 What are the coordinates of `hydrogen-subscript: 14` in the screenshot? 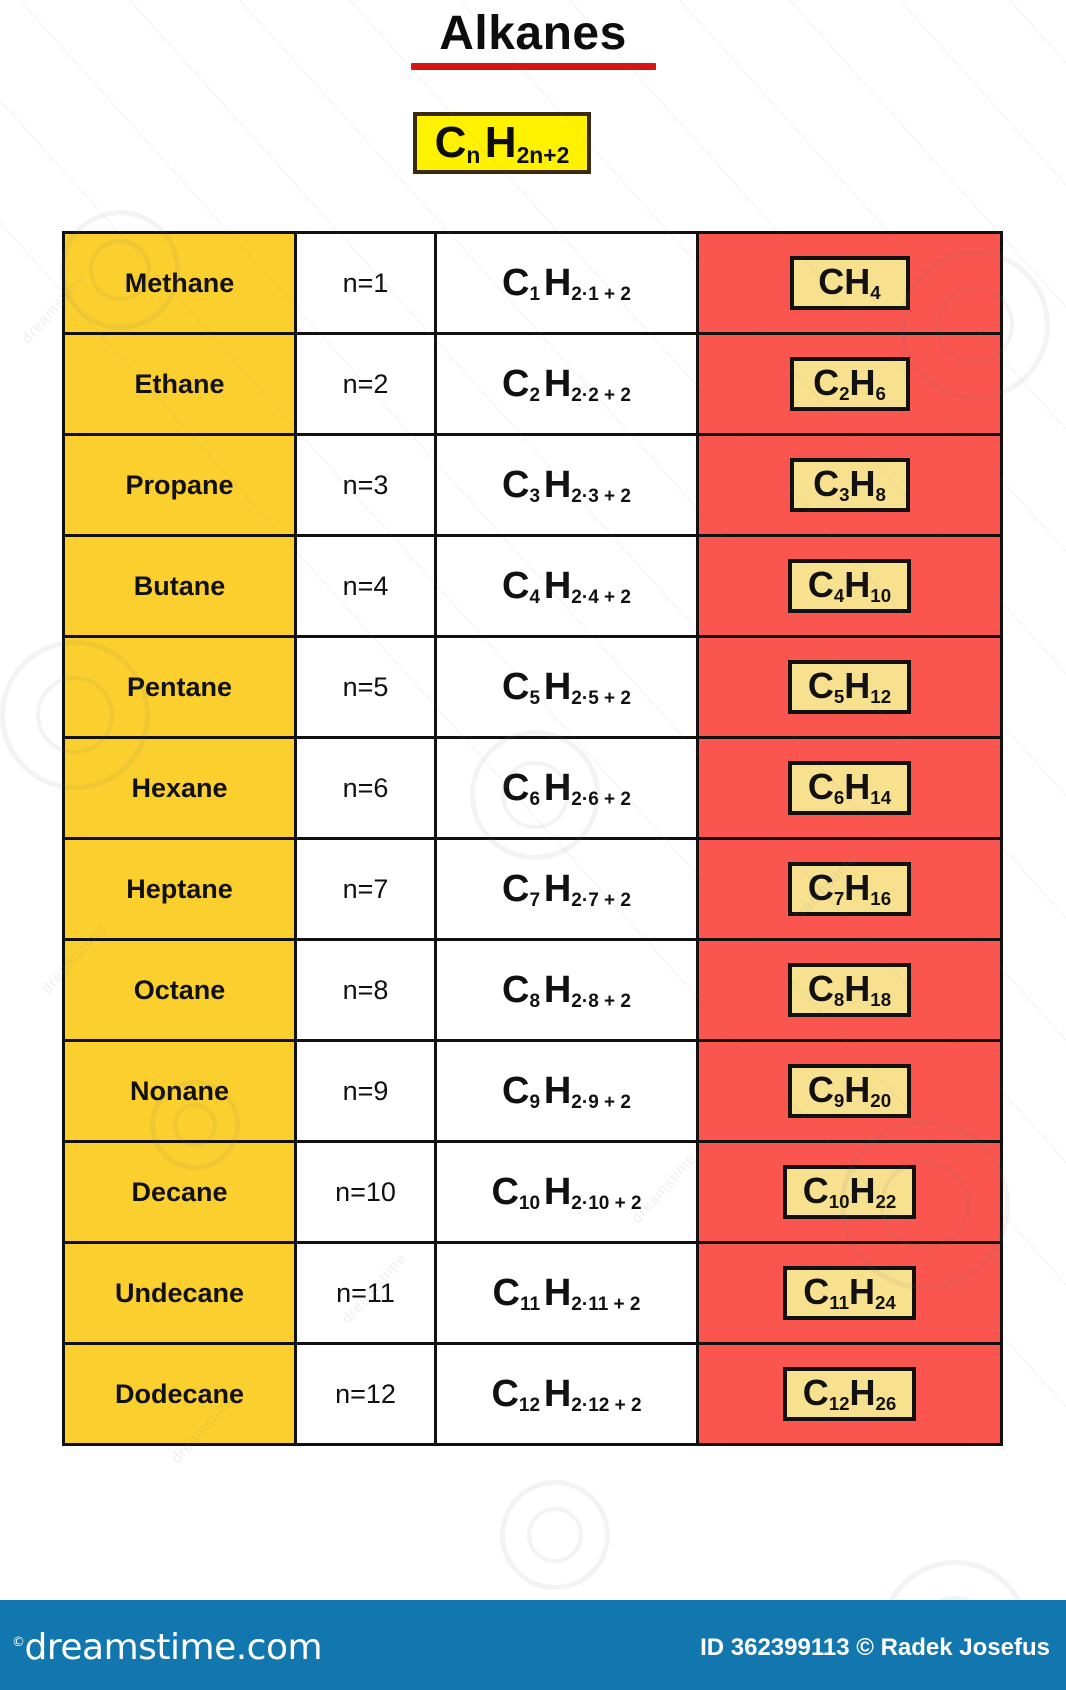 It's located at (881, 798).